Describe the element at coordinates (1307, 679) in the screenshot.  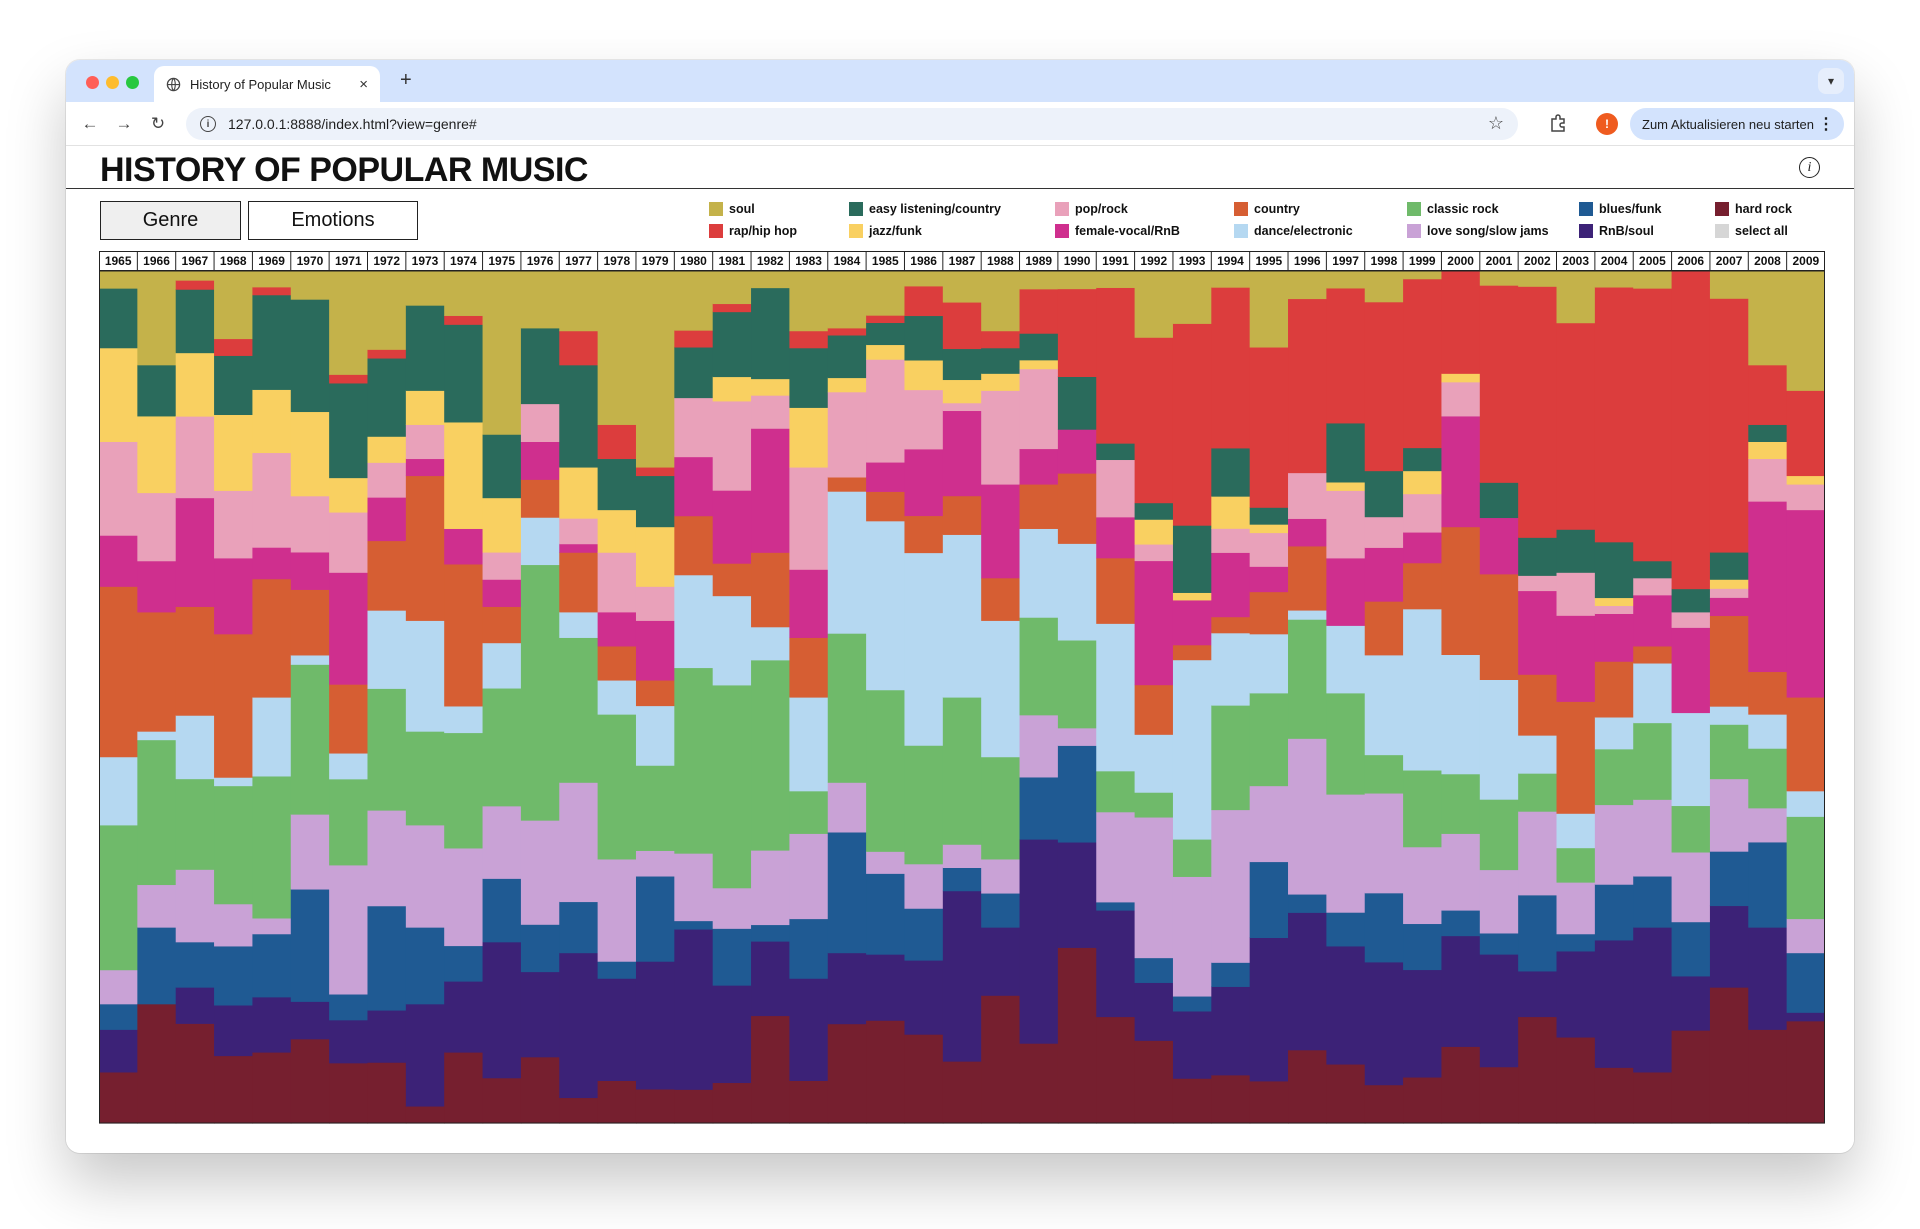
I see `segment-classic-rock-1996` at that location.